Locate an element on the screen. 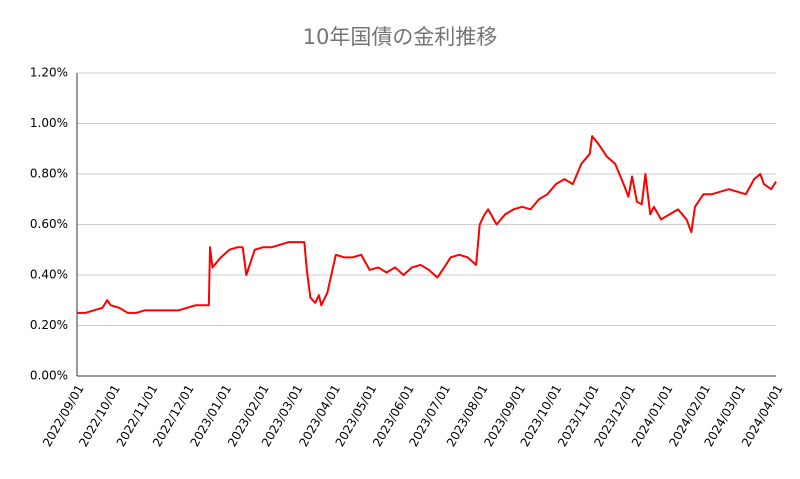 This screenshot has width=800, height=479. y-tick-label: 0.80% is located at coordinates (49, 174).